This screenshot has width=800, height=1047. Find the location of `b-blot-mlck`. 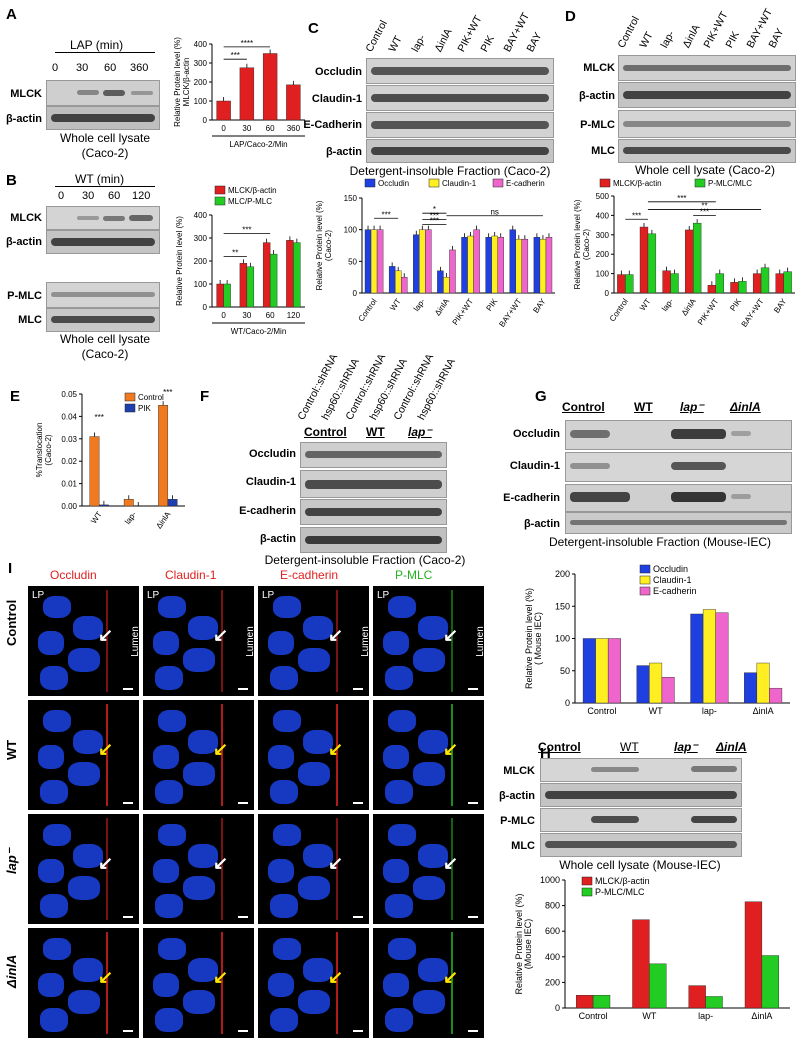

b-blot-mlck is located at coordinates (103, 218).